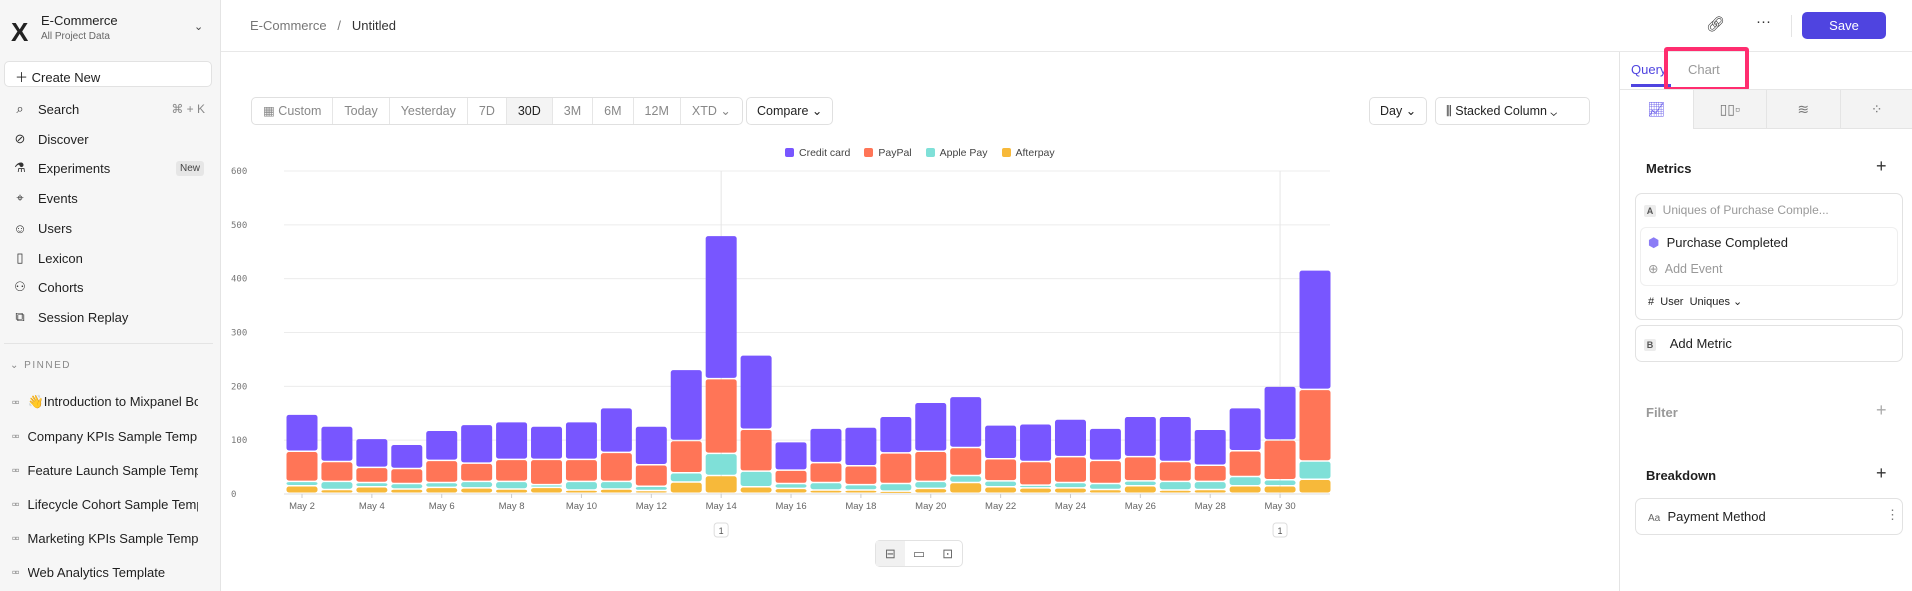  What do you see at coordinates (1656, 109) in the screenshot?
I see `insights-icon: 📈︎` at bounding box center [1656, 109].